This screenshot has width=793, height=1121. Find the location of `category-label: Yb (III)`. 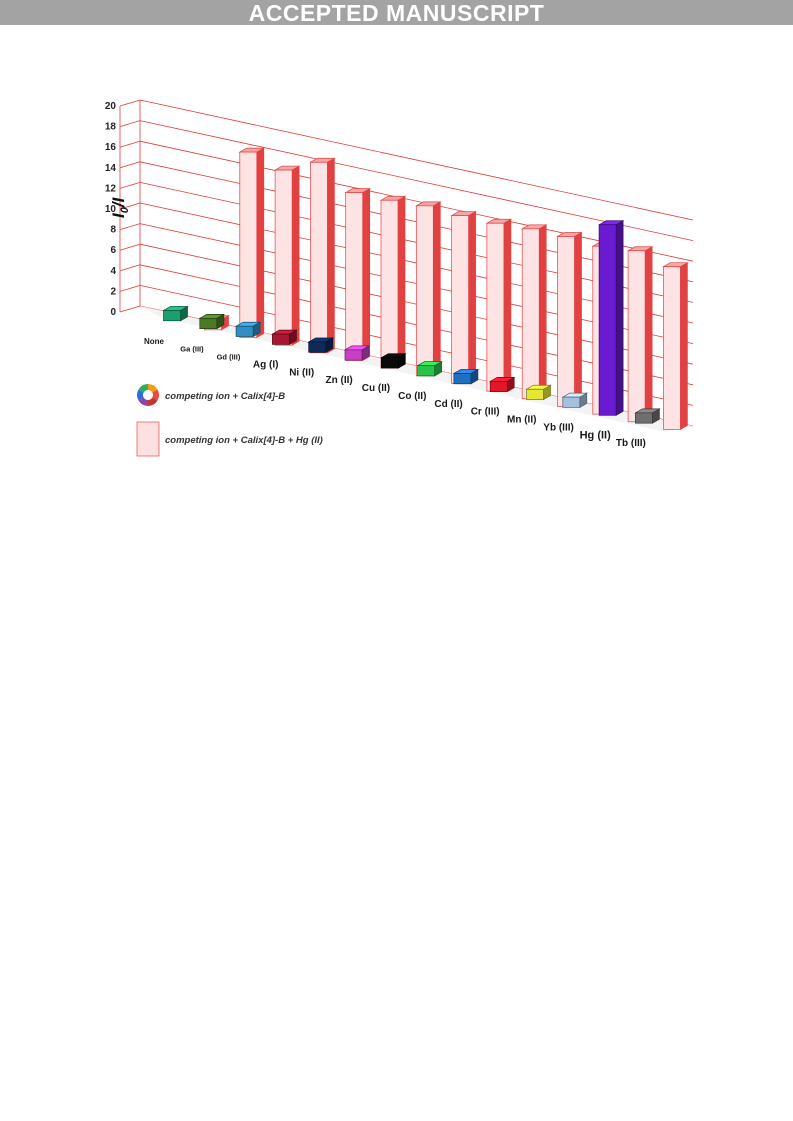

category-label: Yb (III) is located at coordinates (558, 427).